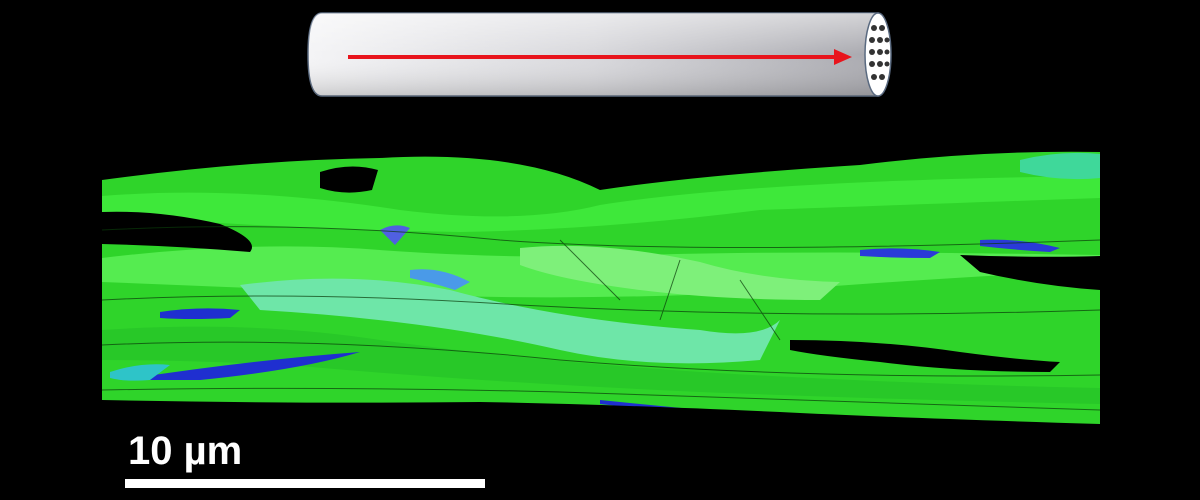  What do you see at coordinates (599, 54) in the screenshot?
I see `fiber-schematic` at bounding box center [599, 54].